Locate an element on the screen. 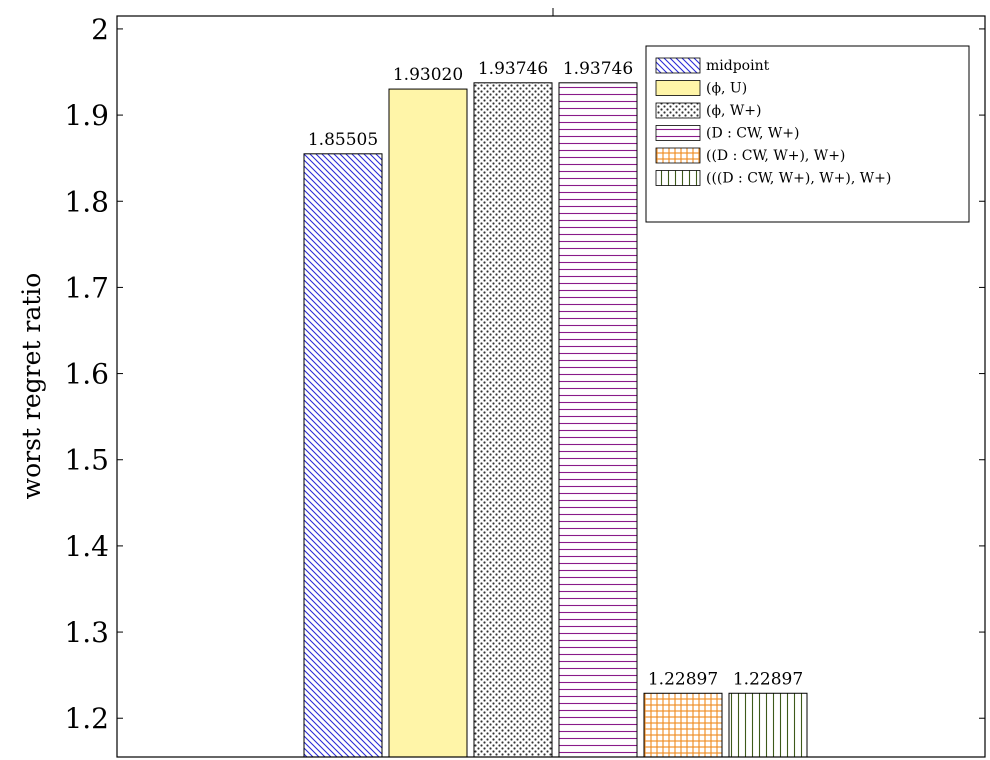 This screenshot has width=990, height=760. y-tick-label: 2 is located at coordinates (100, 29).